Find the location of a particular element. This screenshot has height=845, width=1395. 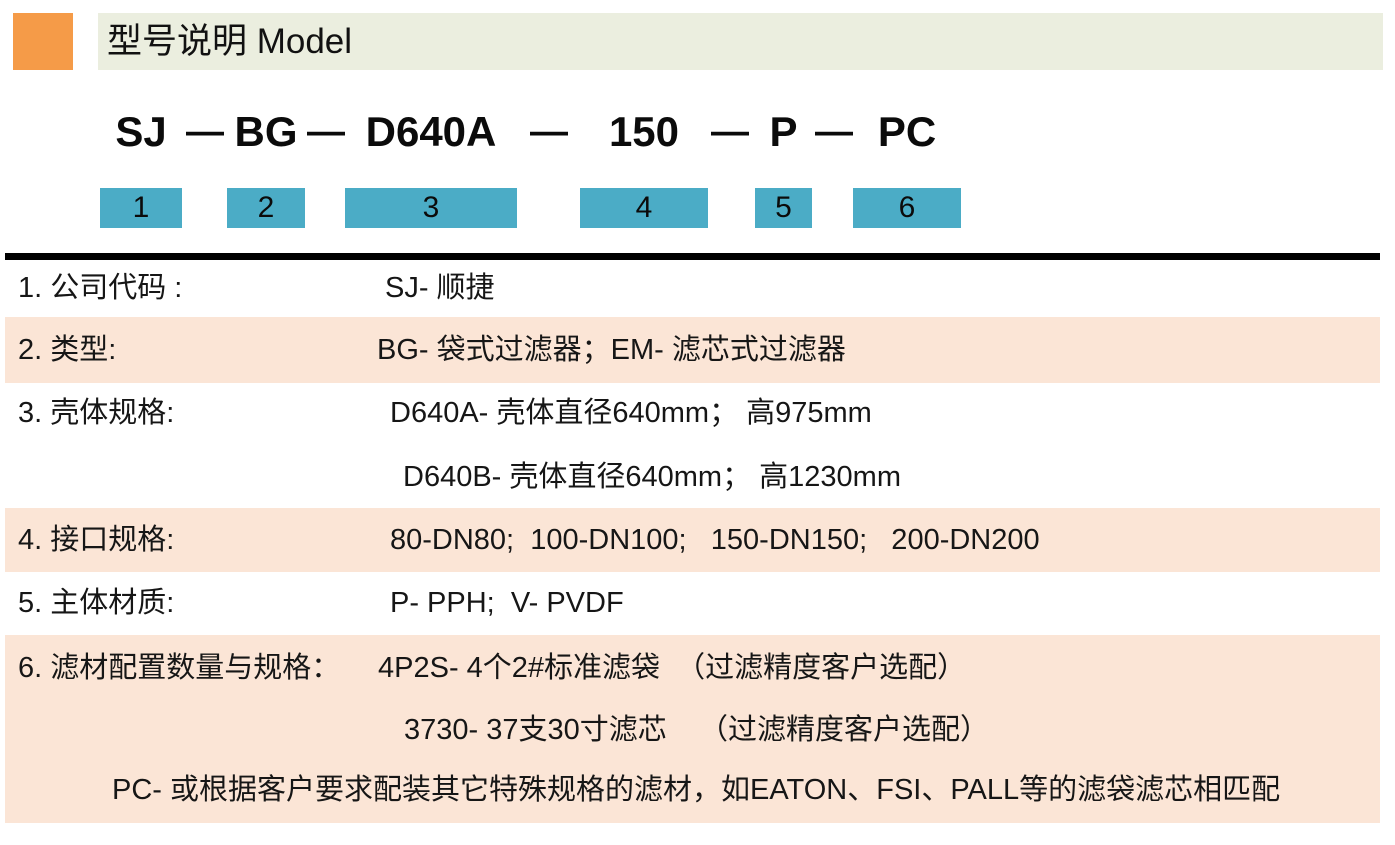

segment-number-box: 4 is located at coordinates (644, 208).